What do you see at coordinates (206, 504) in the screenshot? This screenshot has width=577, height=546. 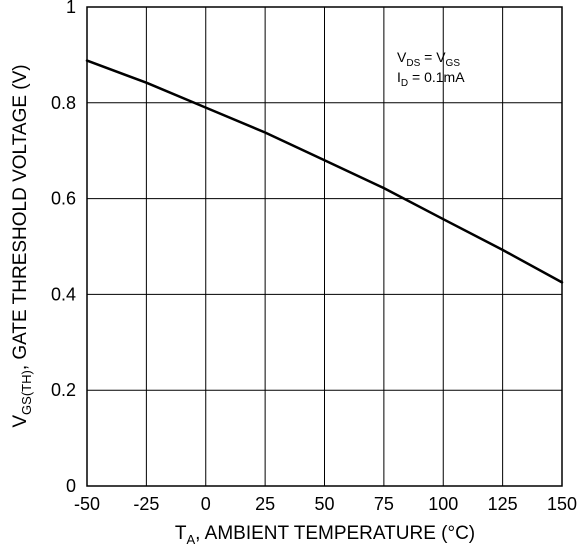 I see `x-tick-label: 0` at bounding box center [206, 504].